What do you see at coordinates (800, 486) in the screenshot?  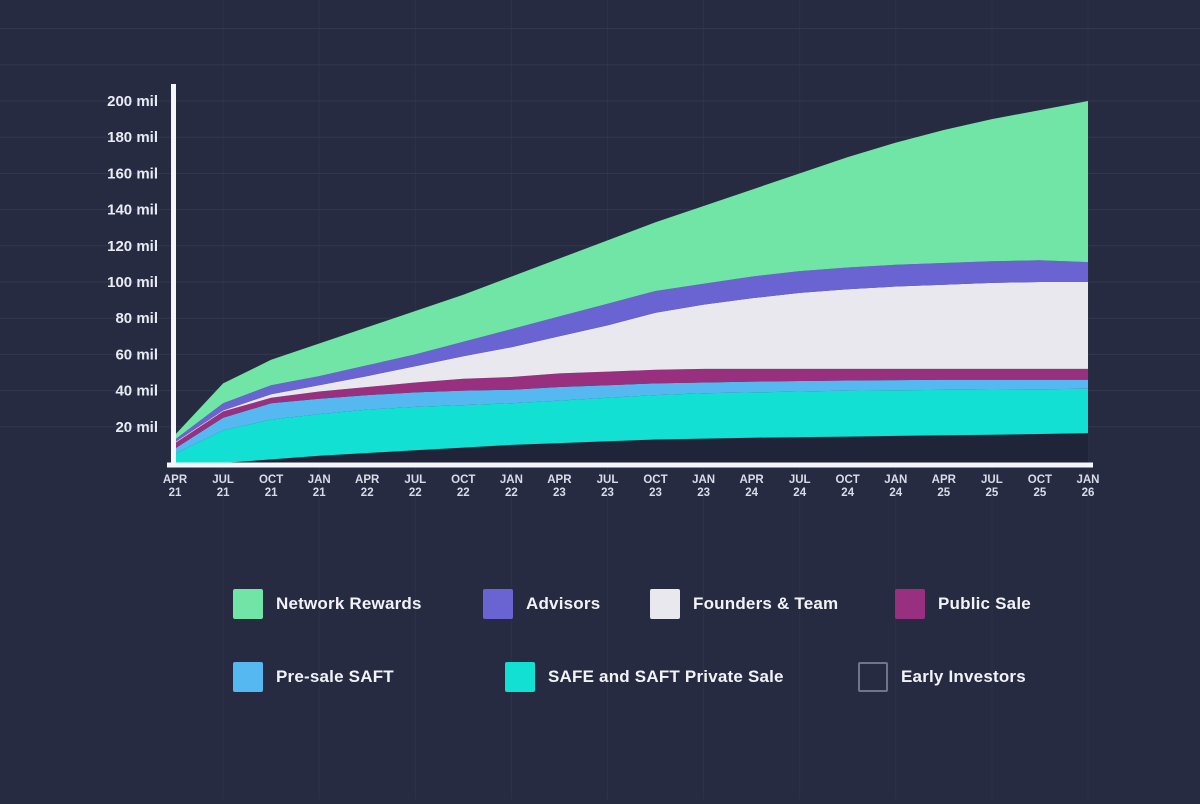 I see `x-tick-label: JUL 24` at bounding box center [800, 486].